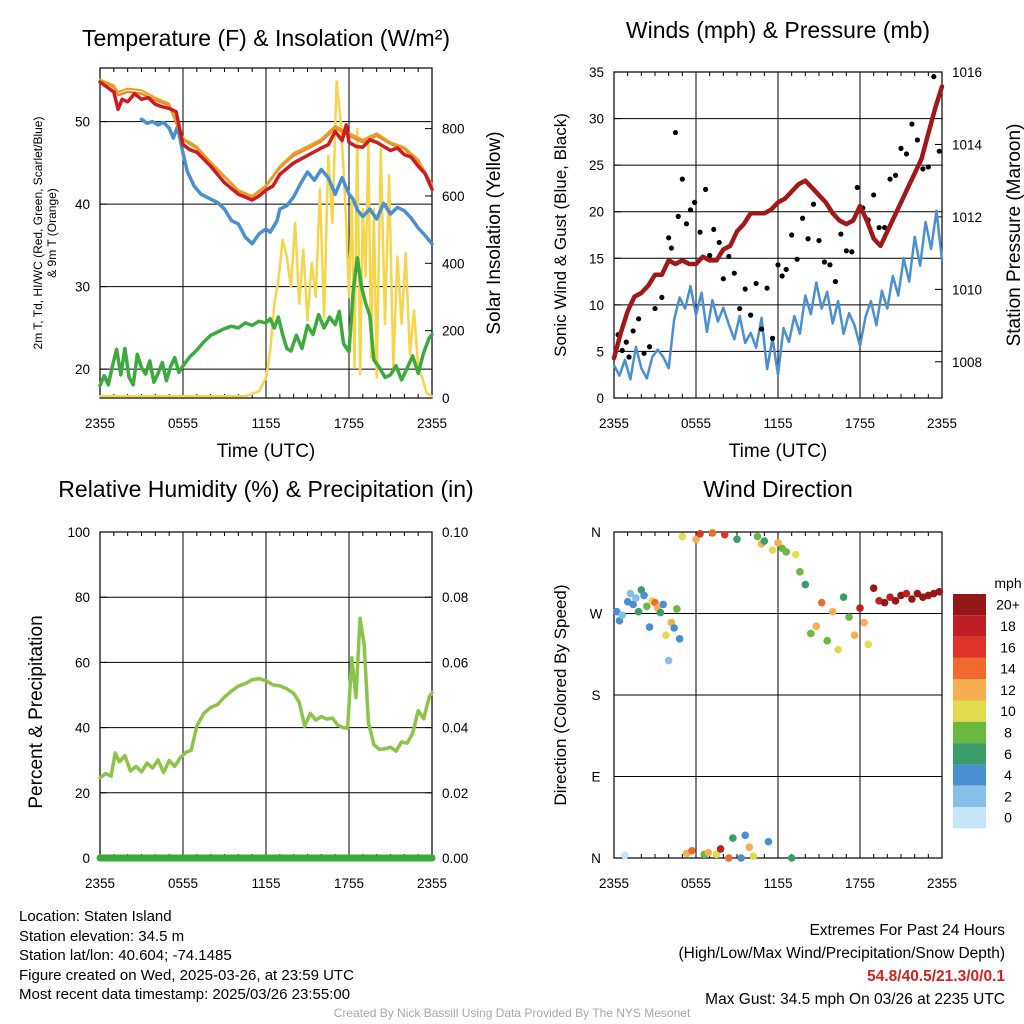 The height and width of the screenshot is (1024, 1024). Describe the element at coordinates (455, 532) in the screenshot. I see `y2-tick-label: 0.10` at that location.